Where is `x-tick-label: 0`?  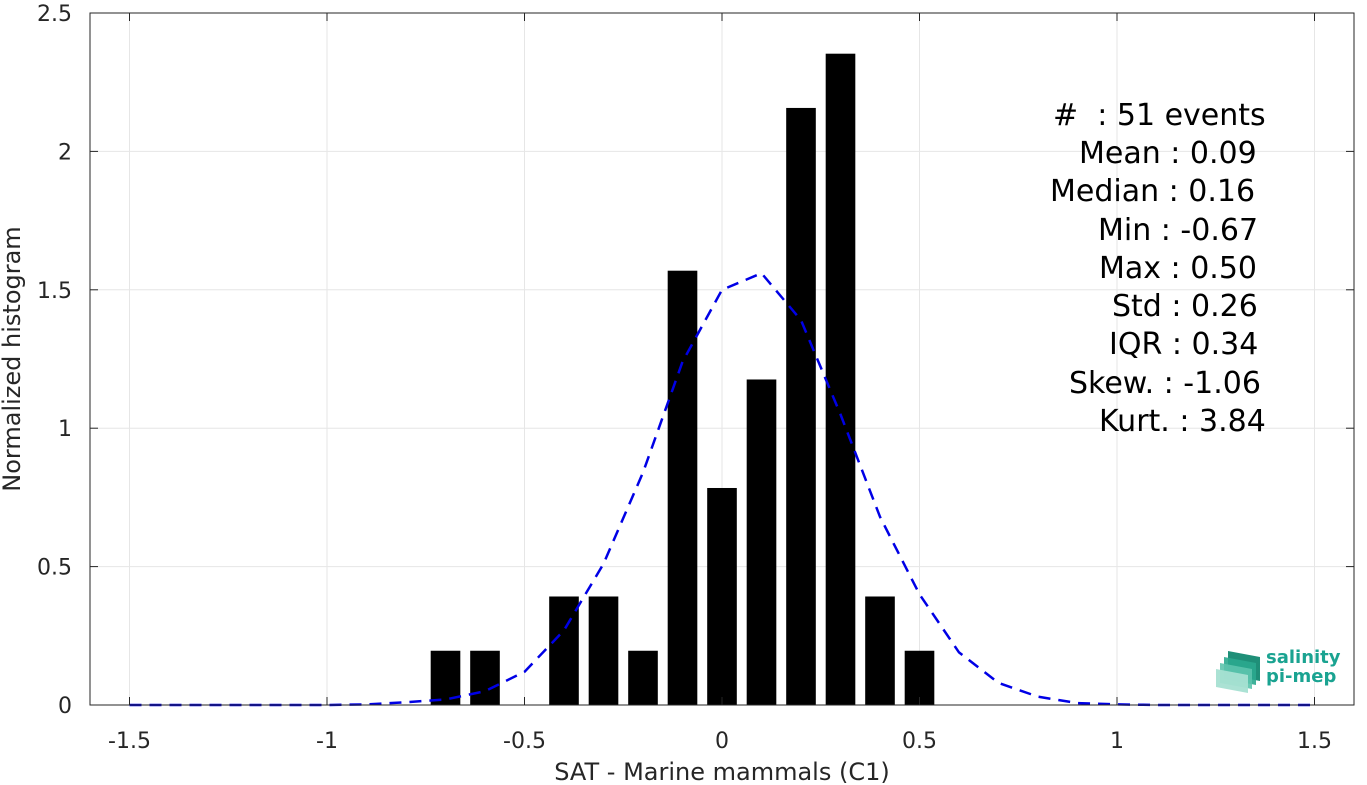 x-tick-label: 0 is located at coordinates (722, 741).